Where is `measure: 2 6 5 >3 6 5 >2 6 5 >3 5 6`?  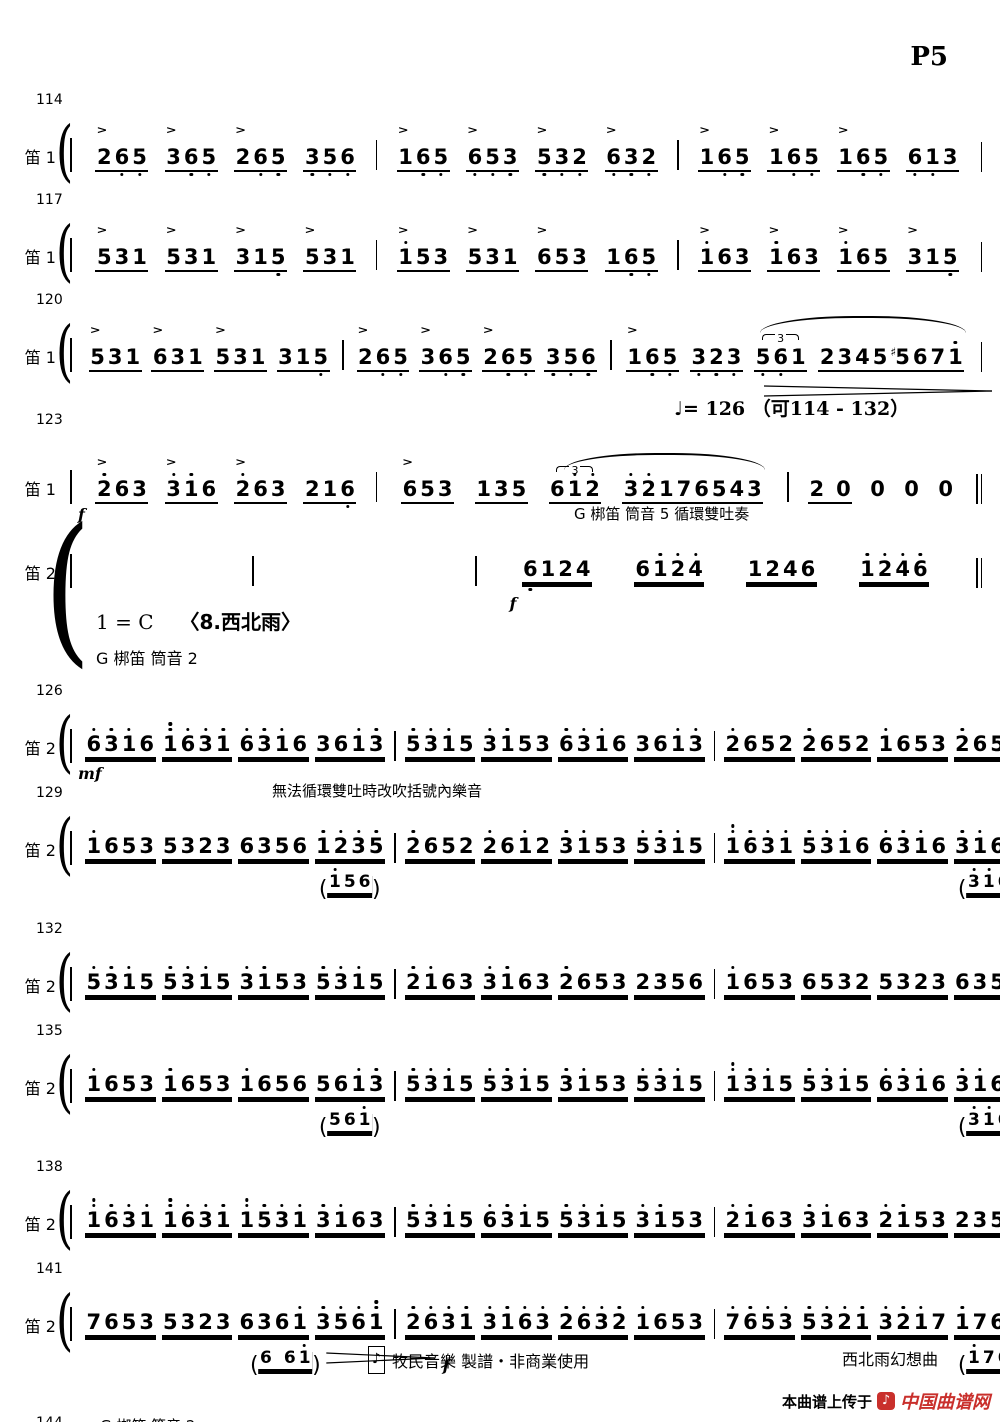 measure: 2 6 5 >3 6 5 >2 6 5 >3 5 6 is located at coordinates (477, 351).